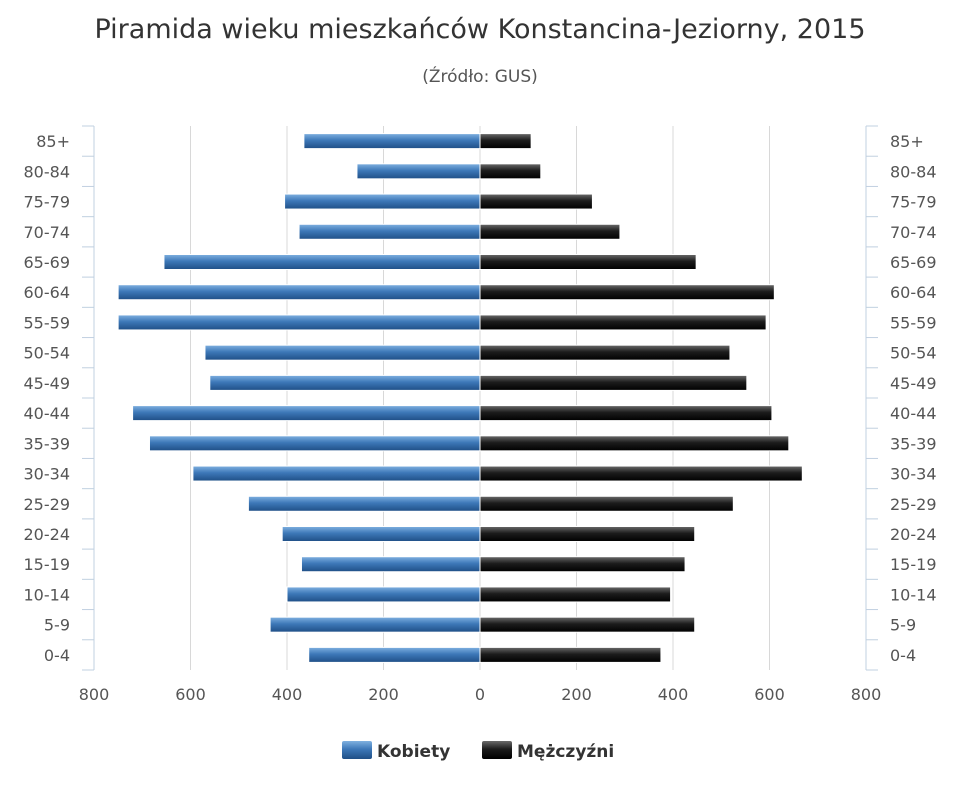 Image resolution: width=960 pixels, height=804 pixels. Describe the element at coordinates (47, 322) in the screenshot. I see `left-category-label: 55-59` at that location.